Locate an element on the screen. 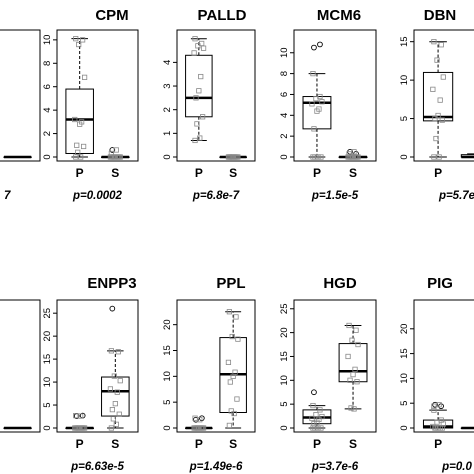 The image size is (474, 474). panel-title: PIG is located at coordinates (440, 283).